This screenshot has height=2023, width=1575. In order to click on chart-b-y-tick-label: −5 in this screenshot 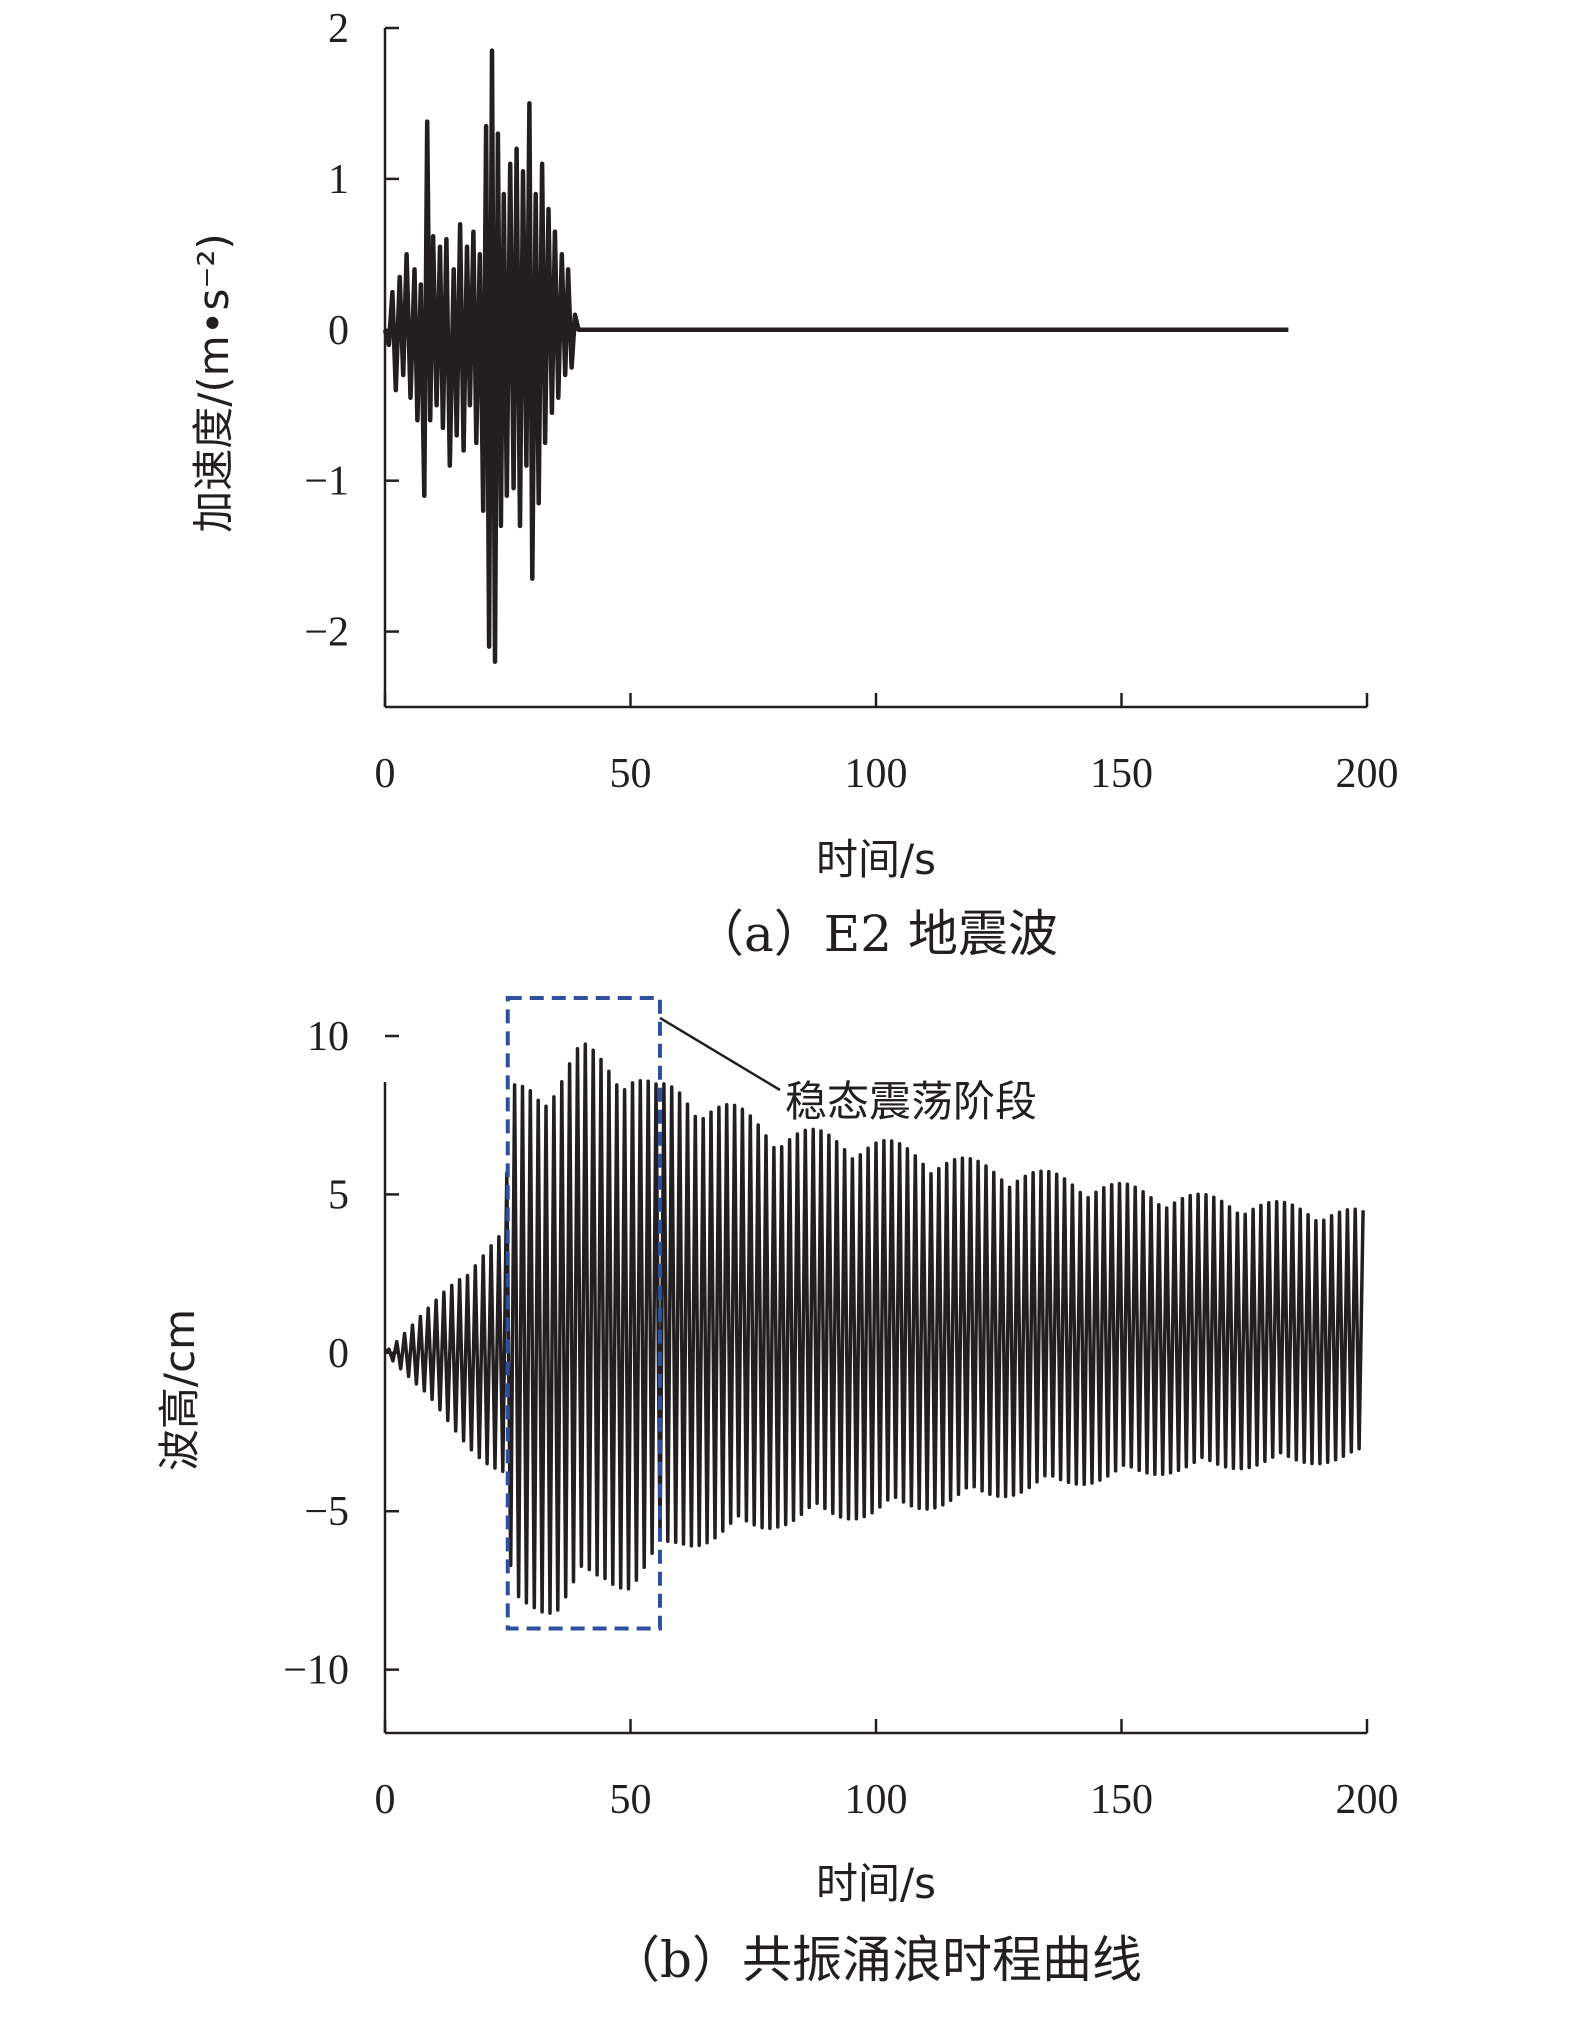, I will do `click(326, 1512)`.